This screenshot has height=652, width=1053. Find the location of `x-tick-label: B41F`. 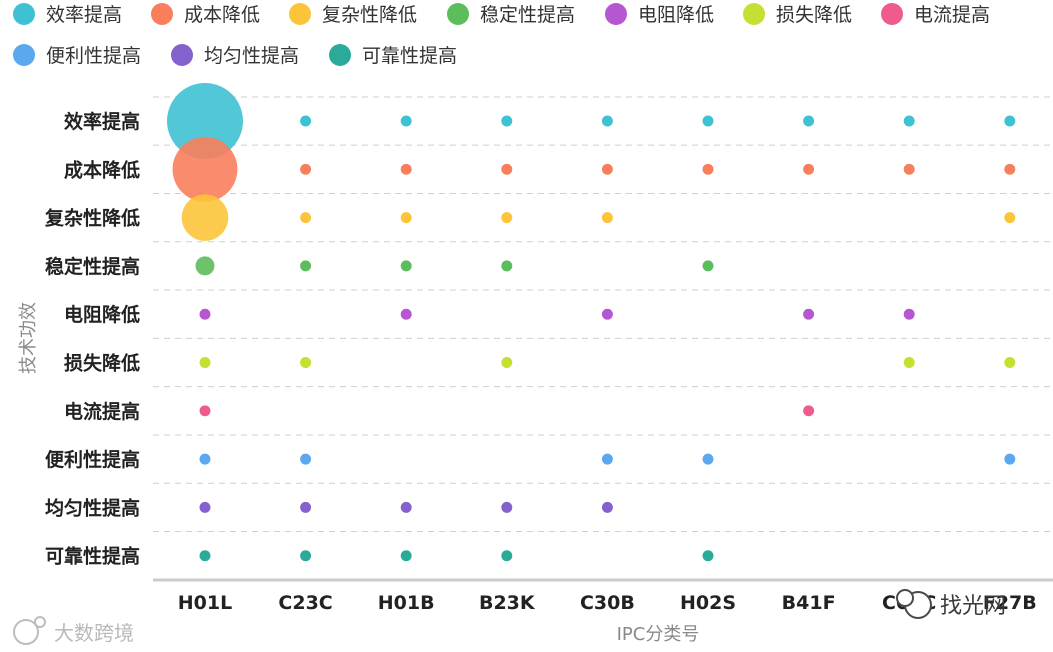

x-tick-label: B41F is located at coordinates (809, 603).